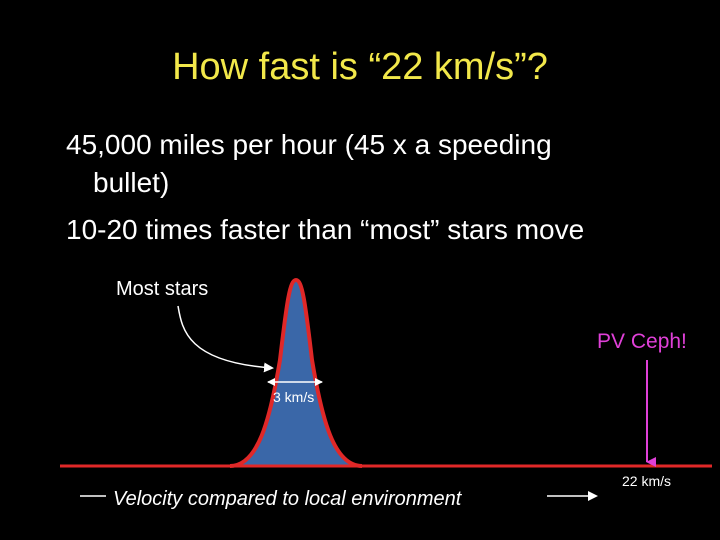 The height and width of the screenshot is (540, 720). What do you see at coordinates (642, 341) in the screenshot?
I see `pv-ceph-label: PV Ceph!` at bounding box center [642, 341].